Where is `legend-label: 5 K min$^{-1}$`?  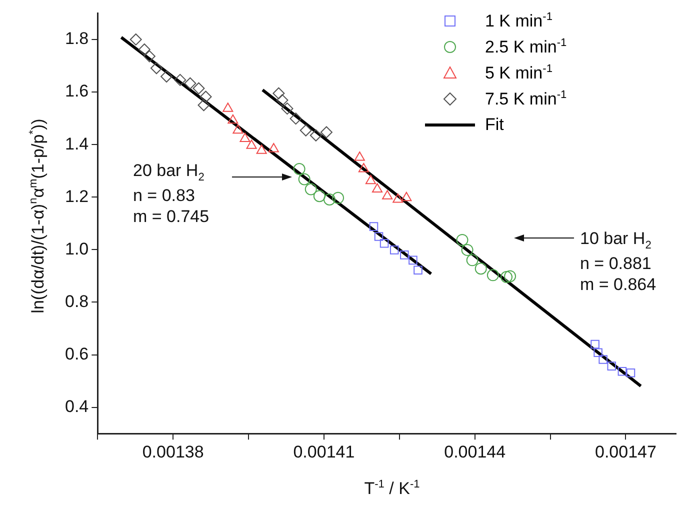 legend-label: 5 K min$^{-1}$ is located at coordinates (518, 73).